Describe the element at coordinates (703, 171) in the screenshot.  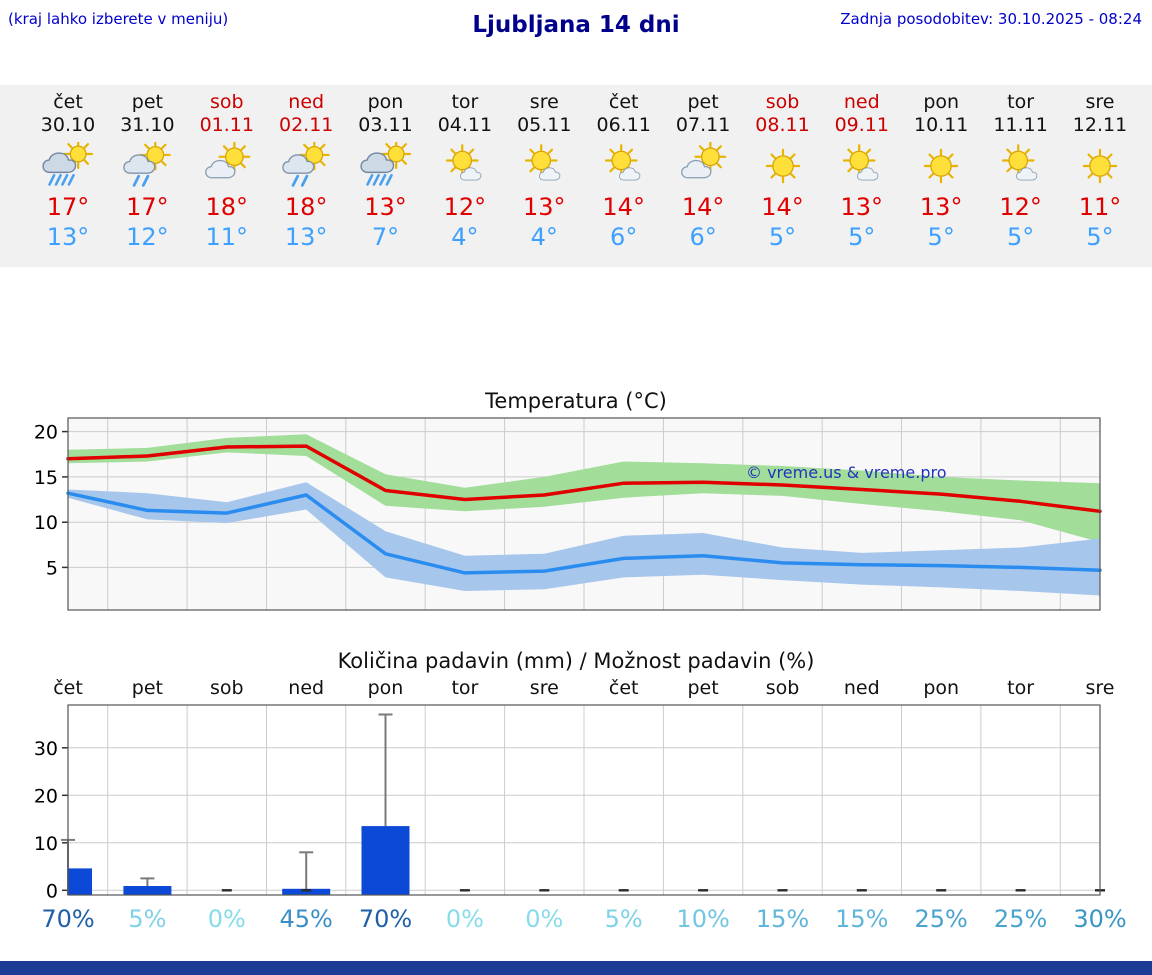
I see `forecast-day-9: pet 07.11 14° 6°` at that location.